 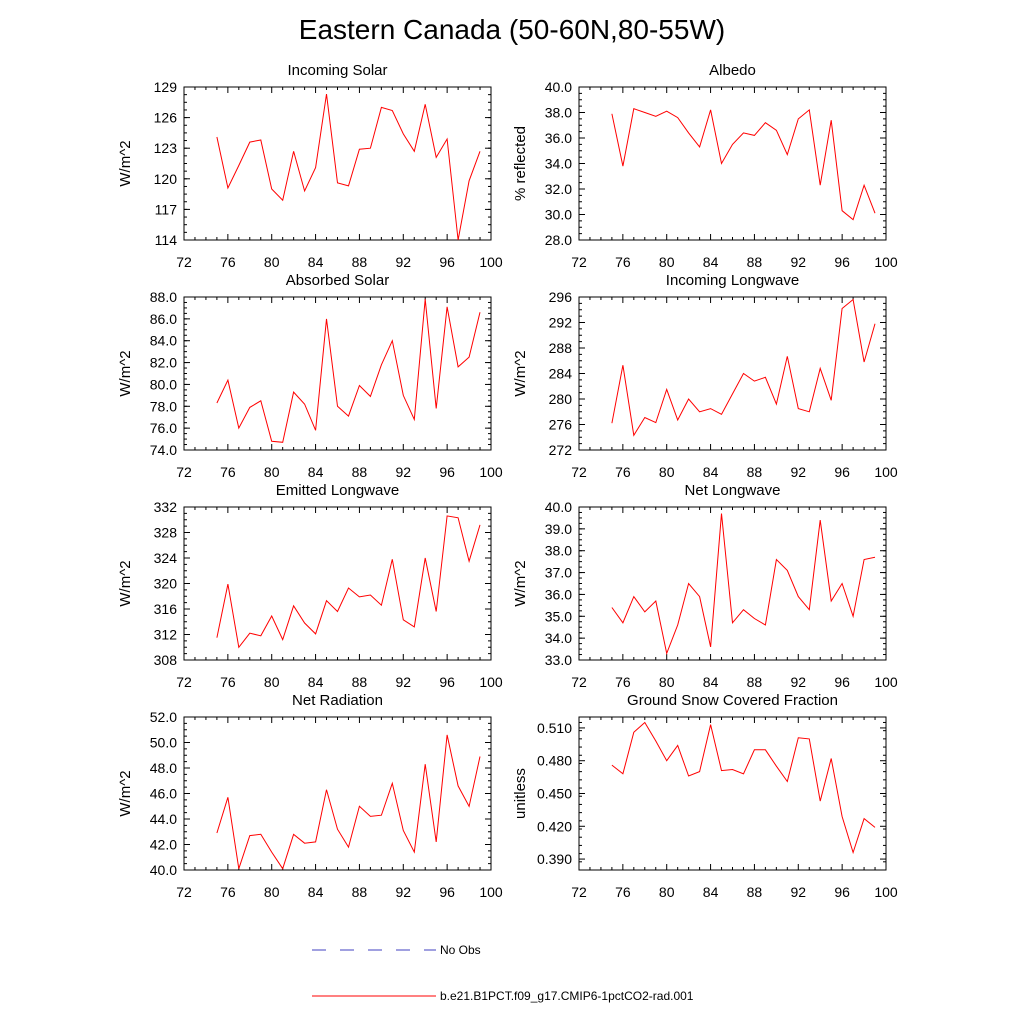 What do you see at coordinates (733, 490) in the screenshot?
I see `panel-title: Net Longwave` at bounding box center [733, 490].